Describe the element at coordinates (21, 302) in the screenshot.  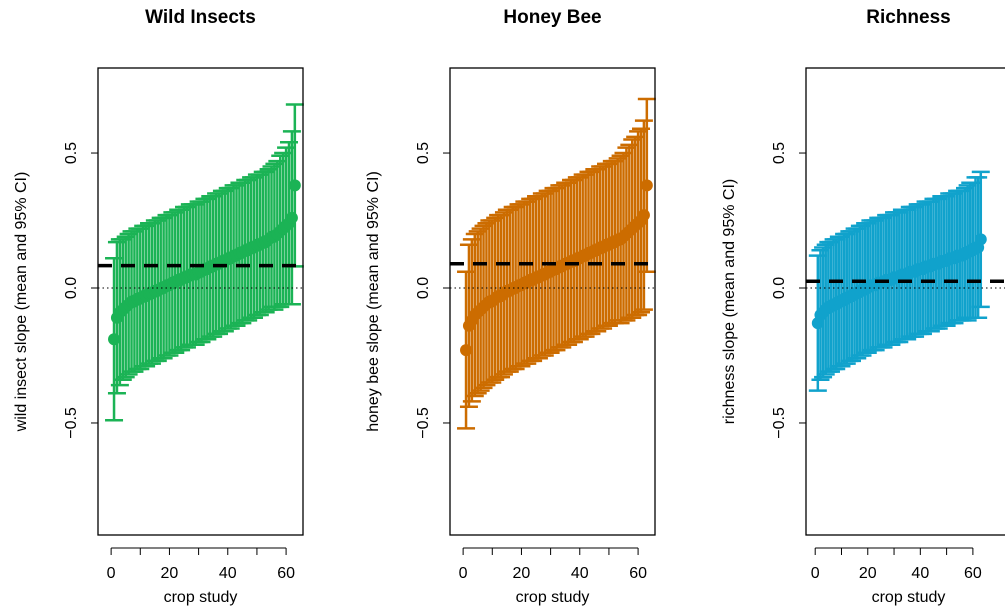
I see `y-axis-label: wild insect slope (mean and 95% CI)` at that location.